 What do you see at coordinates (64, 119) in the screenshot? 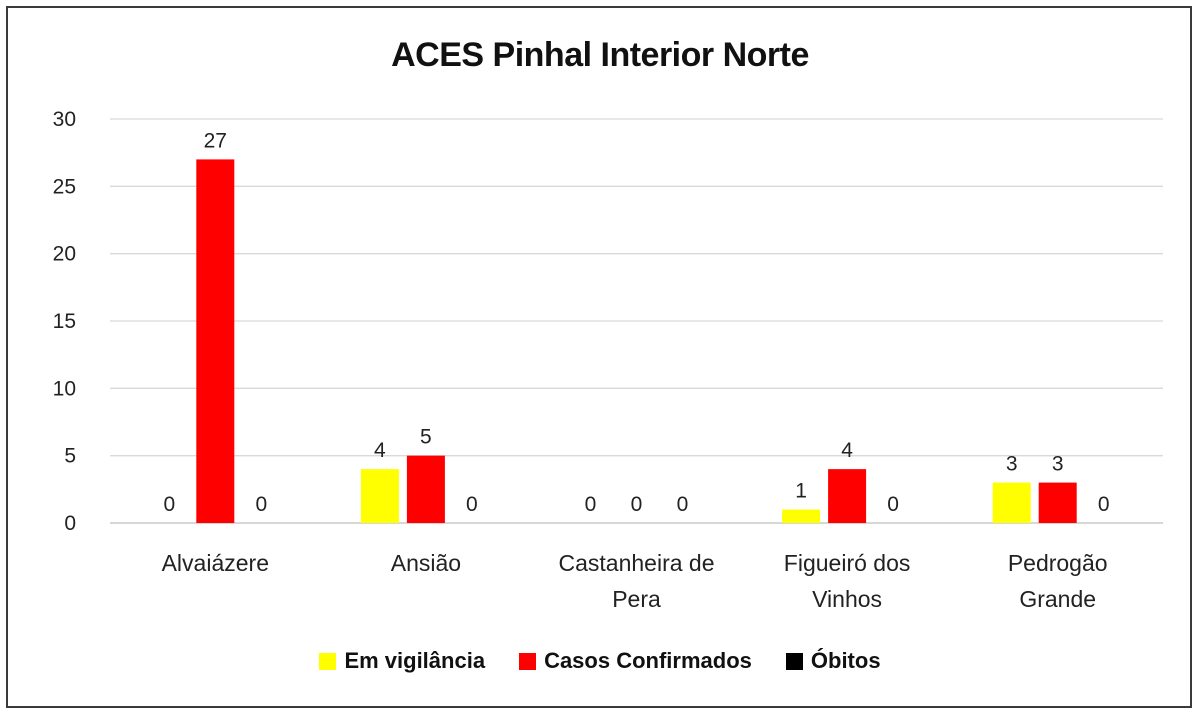
I see `y-tick-label: 30` at bounding box center [64, 119].